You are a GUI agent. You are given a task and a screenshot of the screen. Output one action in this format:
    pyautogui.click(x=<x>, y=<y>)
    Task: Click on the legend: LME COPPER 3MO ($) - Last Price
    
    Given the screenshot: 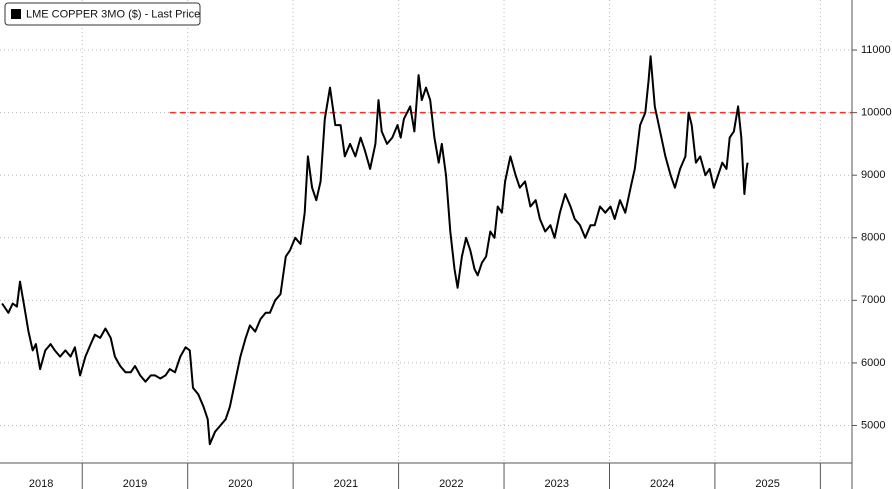 What is the action you would take?
    pyautogui.click(x=102, y=14)
    